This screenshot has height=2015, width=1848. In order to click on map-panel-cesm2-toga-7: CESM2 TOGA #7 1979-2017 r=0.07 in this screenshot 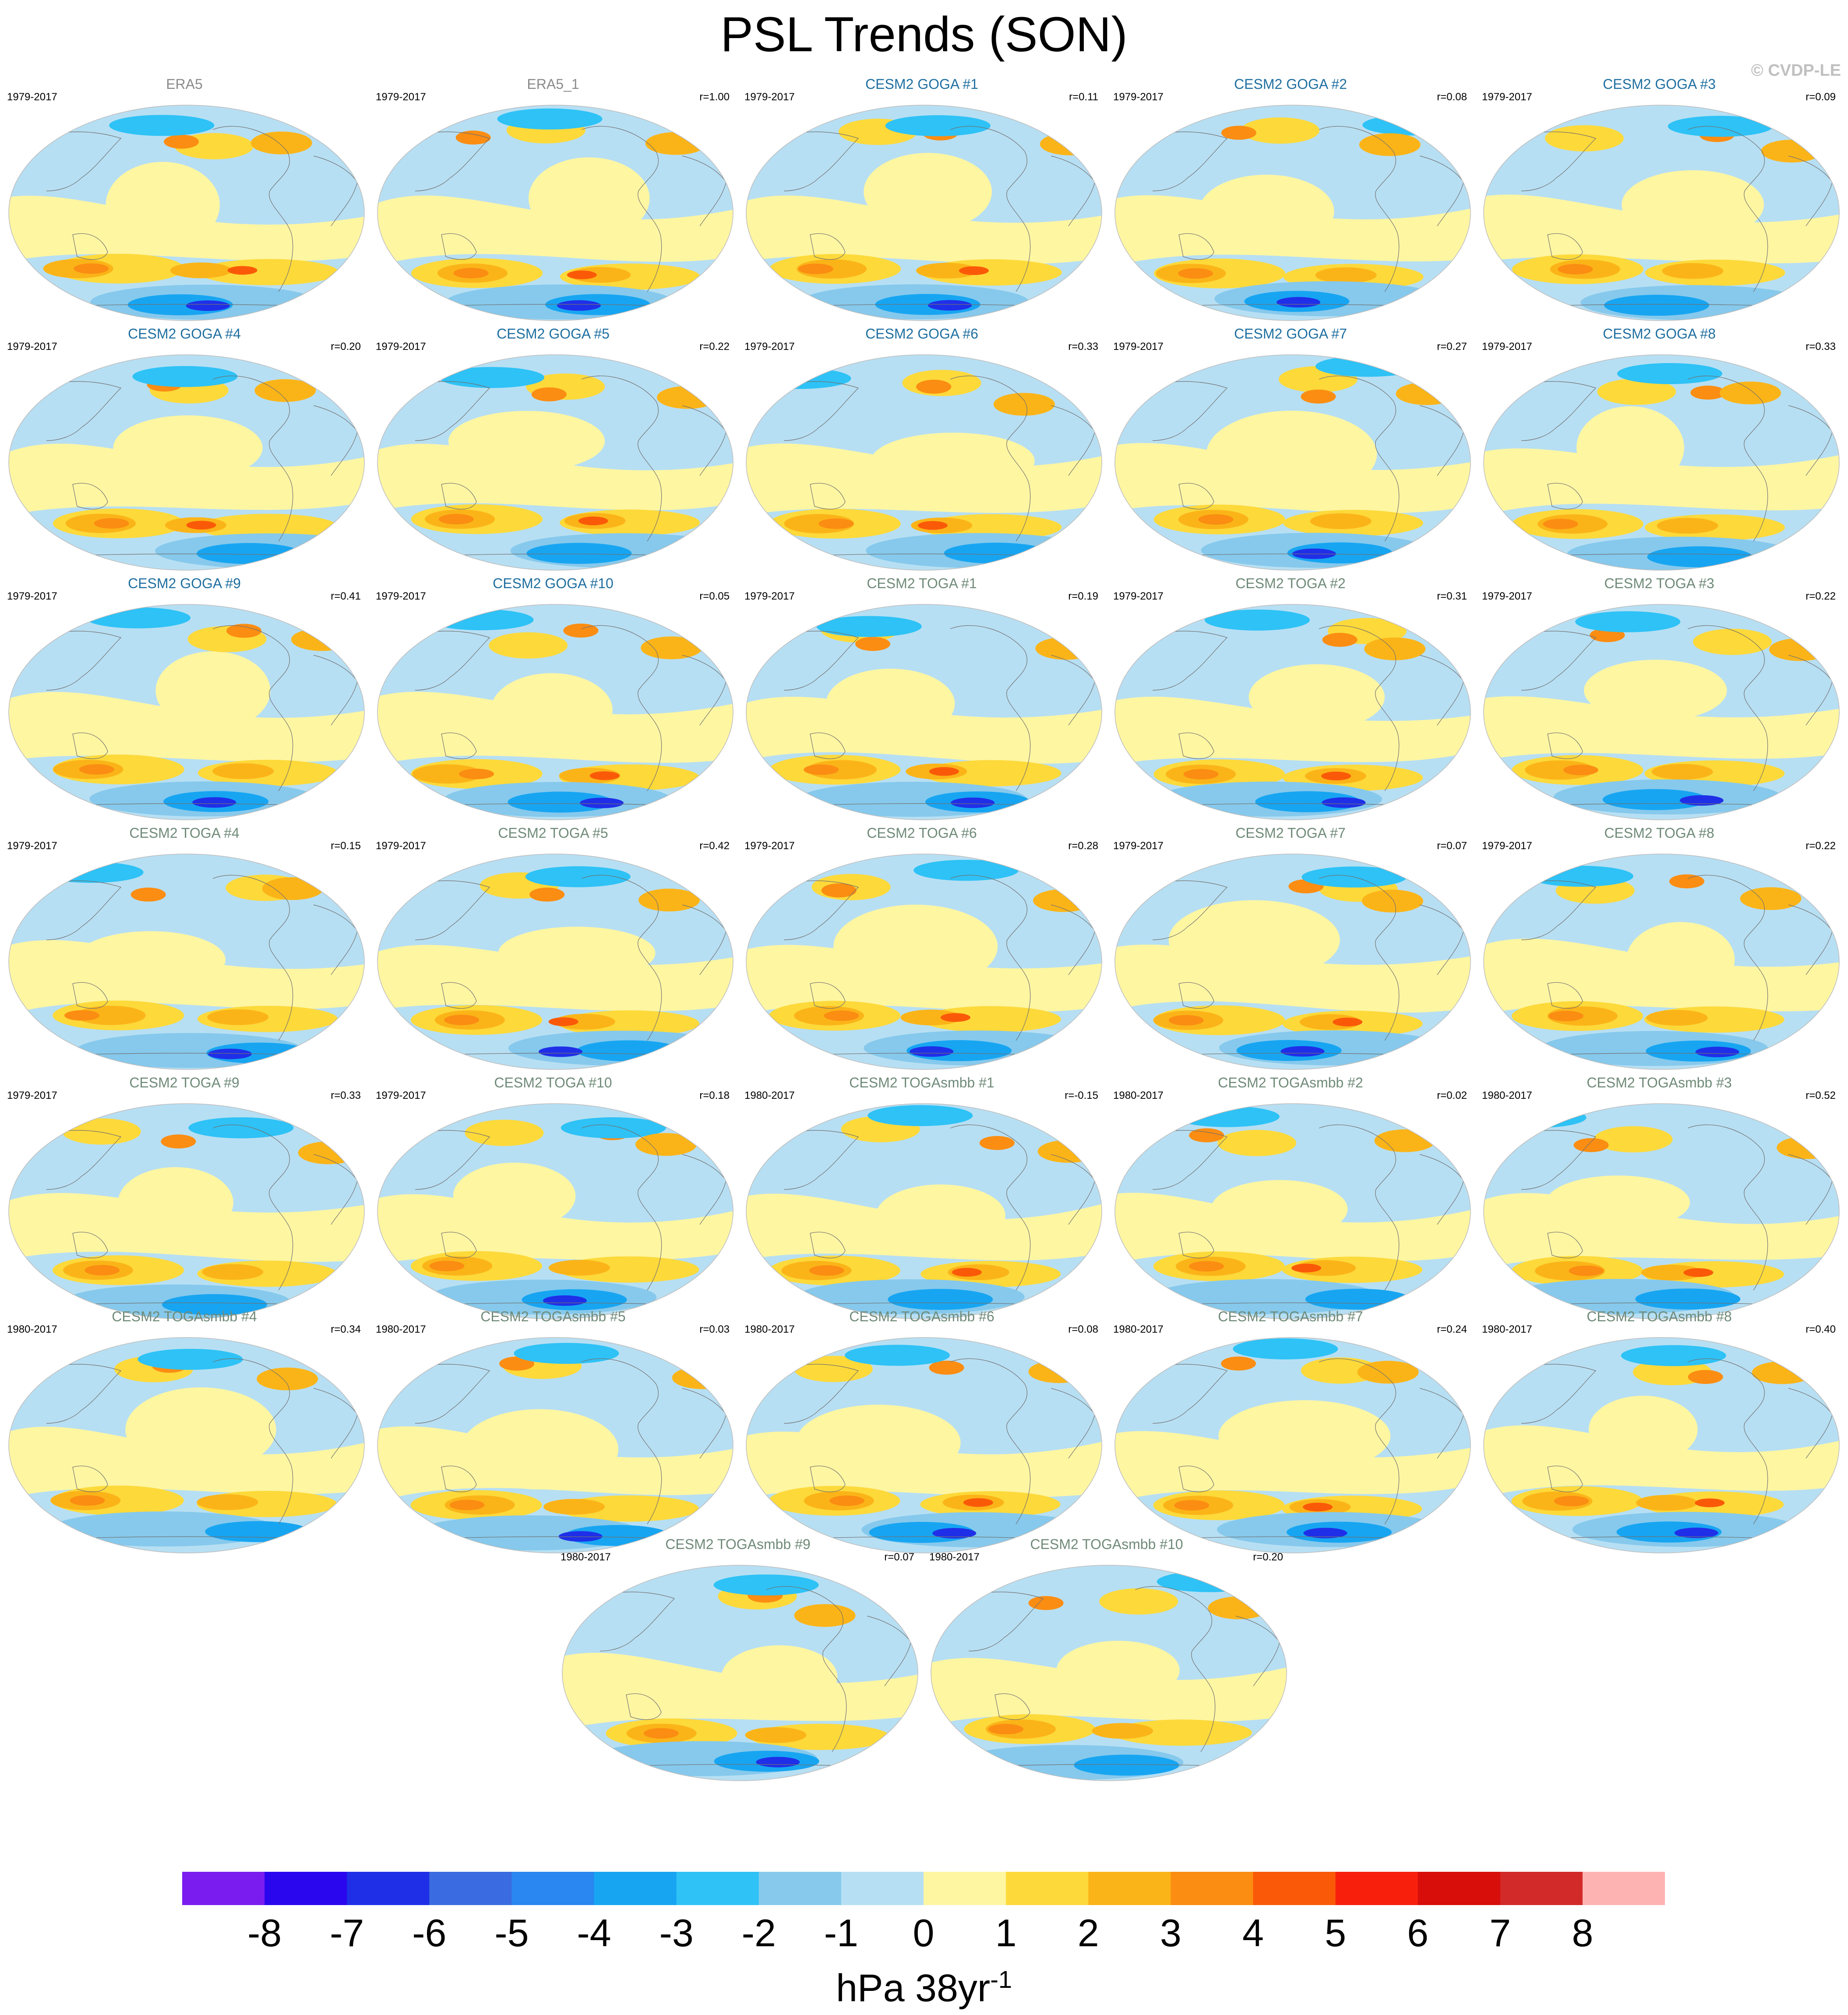, I will do `click(1290, 947)`.